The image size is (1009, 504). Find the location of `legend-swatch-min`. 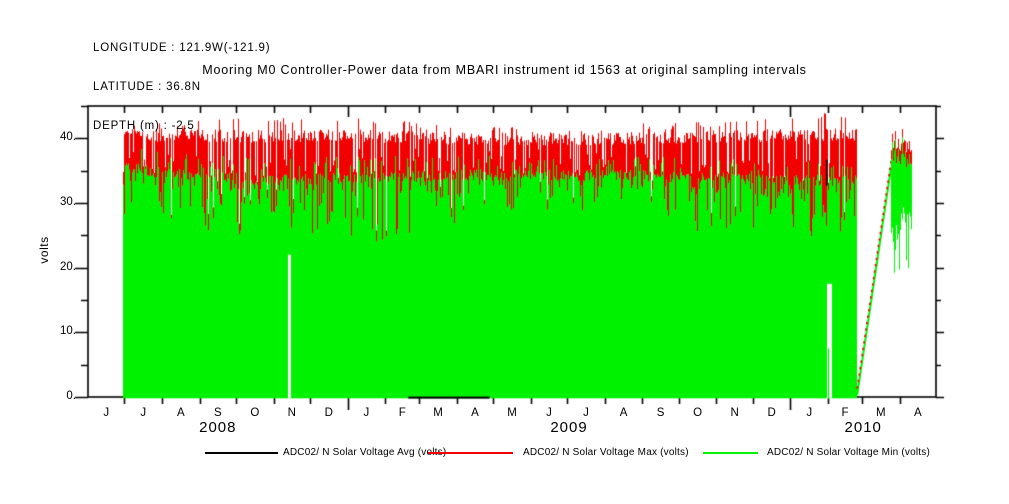

legend-swatch-min is located at coordinates (730, 453).